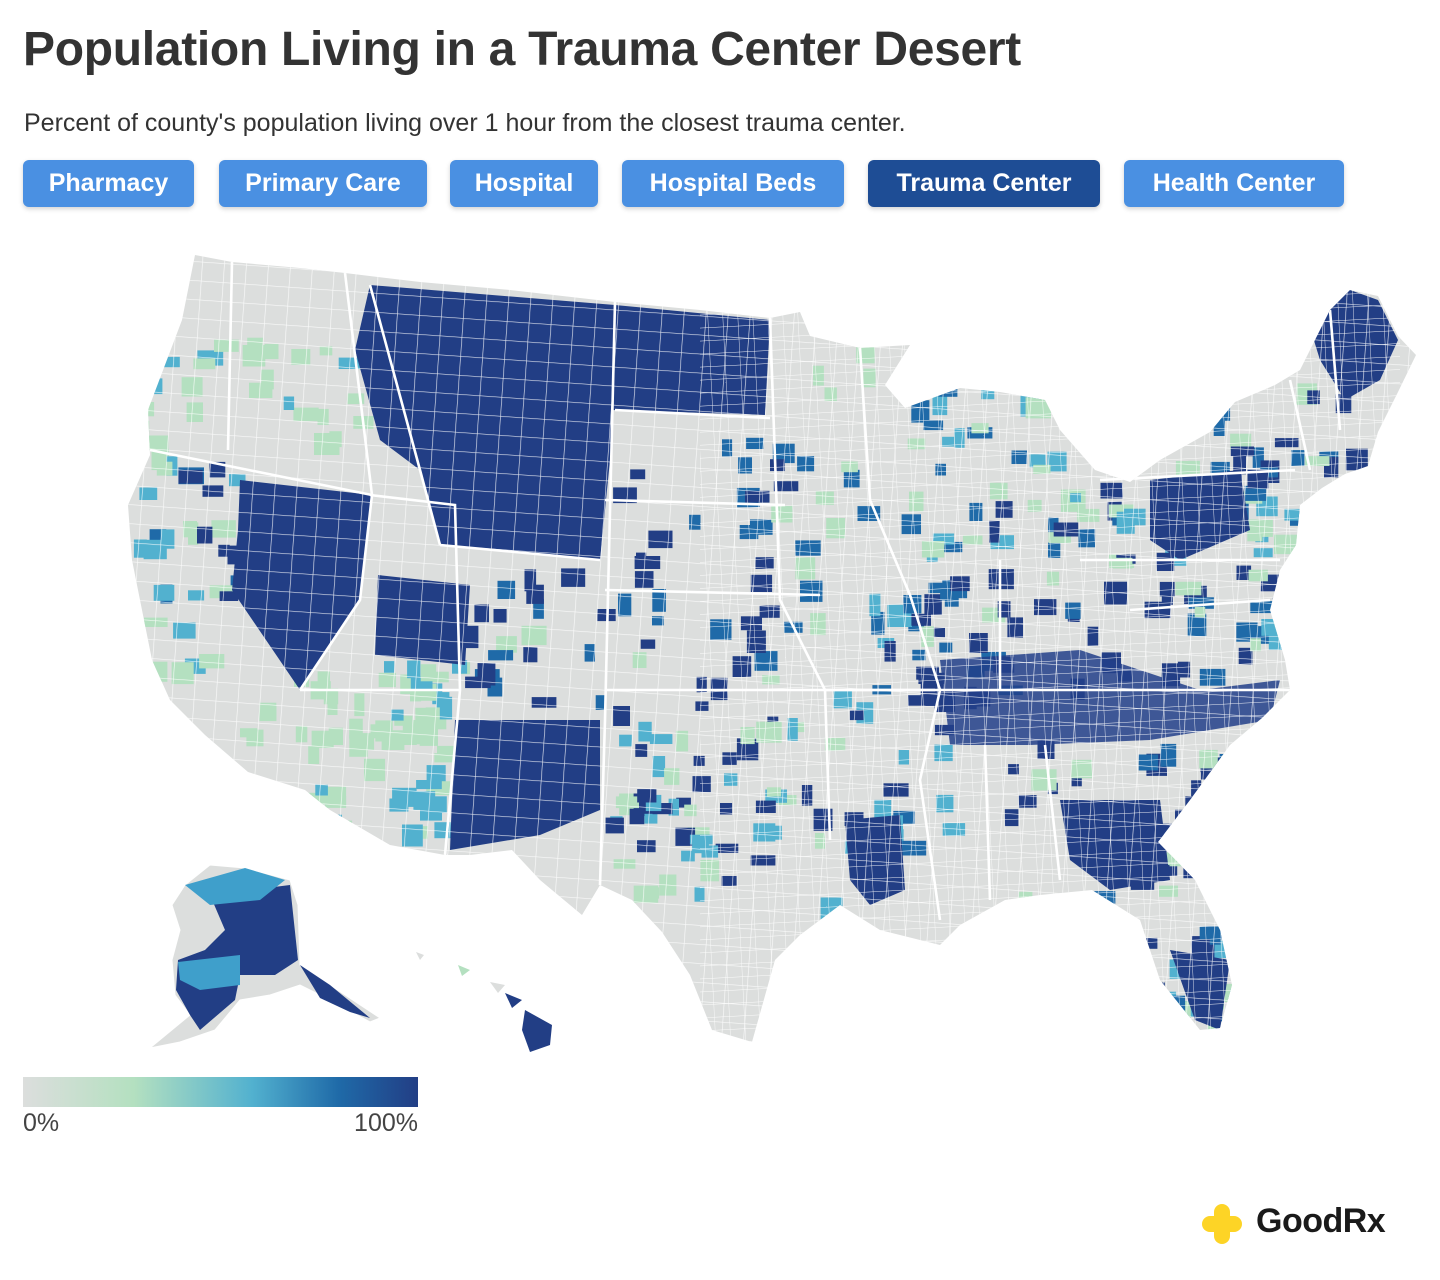 This screenshot has height=1280, width=1440. What do you see at coordinates (108, 183) in the screenshot?
I see `tab-pharmacy: Pharmacy` at bounding box center [108, 183].